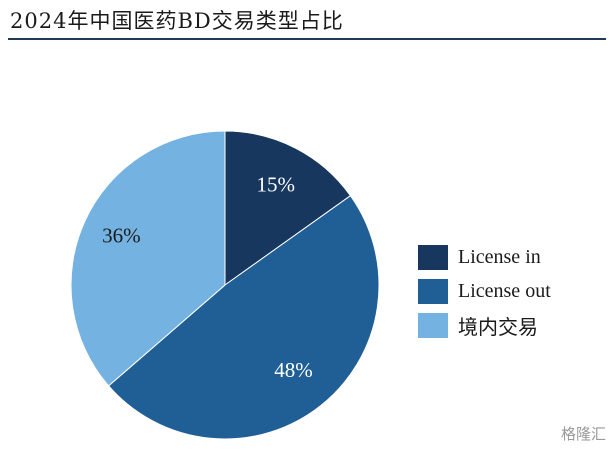 The height and width of the screenshot is (450, 614). What do you see at coordinates (433, 291) in the screenshot?
I see `legend-swatch-license-out` at bounding box center [433, 291].